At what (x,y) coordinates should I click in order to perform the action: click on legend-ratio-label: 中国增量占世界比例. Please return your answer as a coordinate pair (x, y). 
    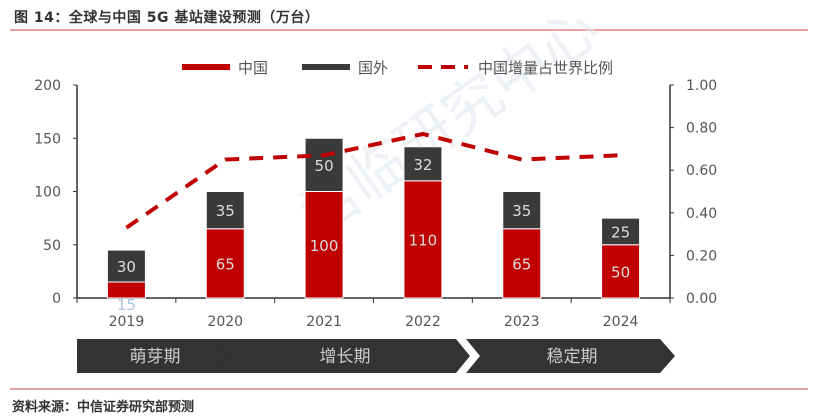
    Looking at the image, I should click on (545, 68).